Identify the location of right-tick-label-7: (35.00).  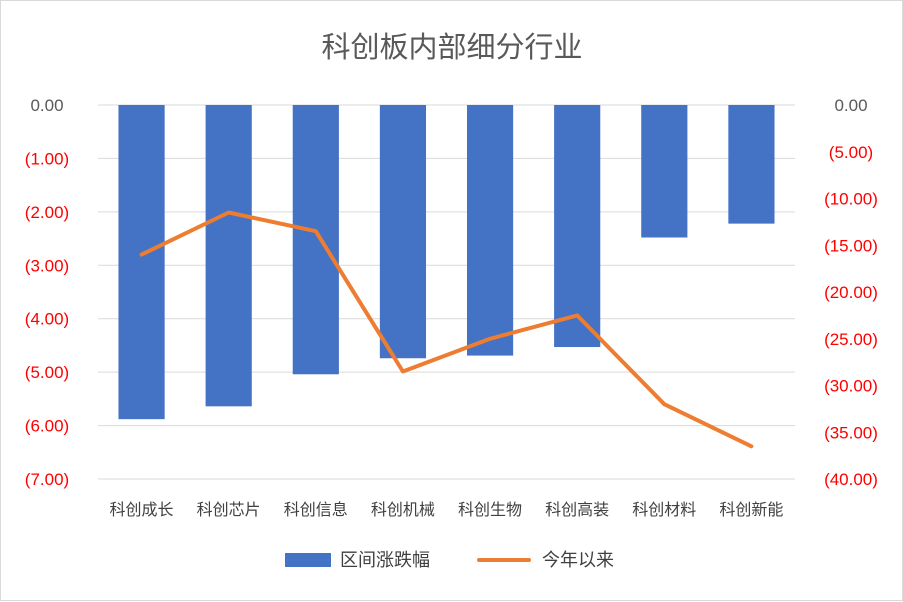
(851, 432).